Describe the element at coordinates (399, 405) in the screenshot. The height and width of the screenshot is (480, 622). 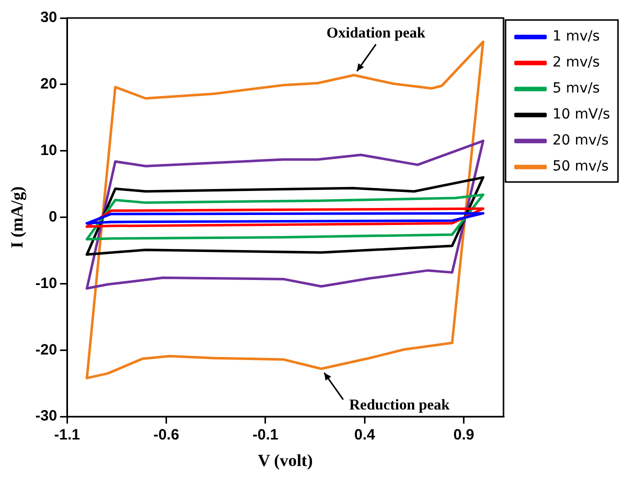
I see `annotation: Reduction peak` at that location.